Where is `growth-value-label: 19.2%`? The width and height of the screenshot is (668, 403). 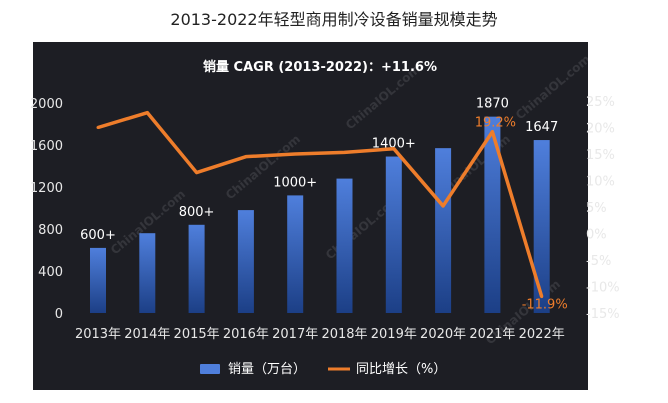 growth-value-label: 19.2% is located at coordinates (495, 123).